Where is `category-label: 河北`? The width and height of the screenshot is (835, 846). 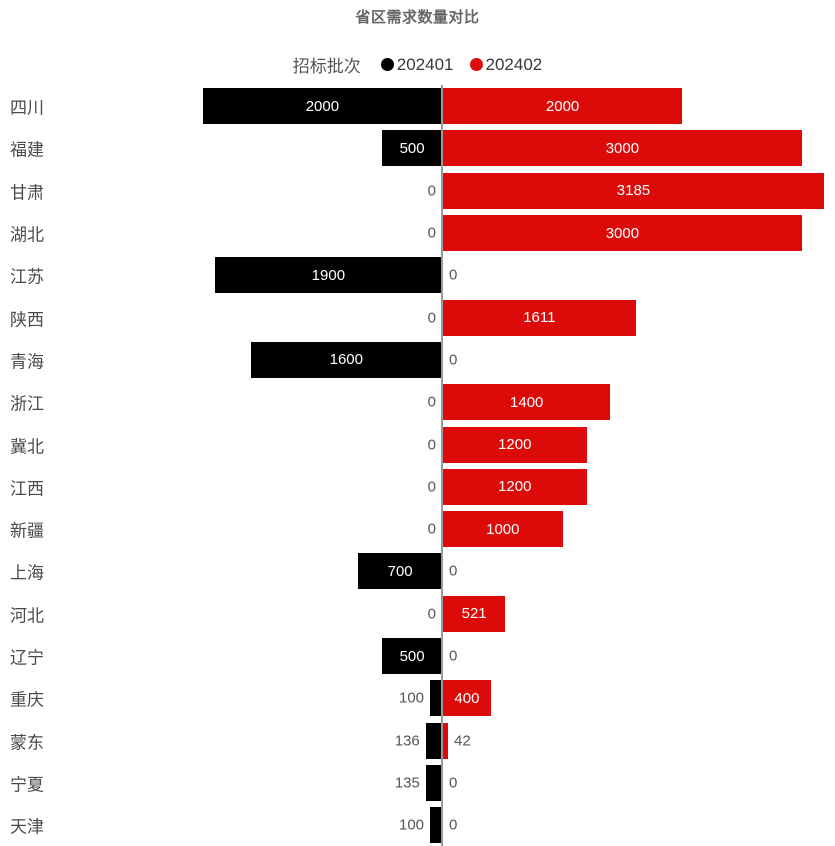 category-label: 河北 is located at coordinates (27, 616).